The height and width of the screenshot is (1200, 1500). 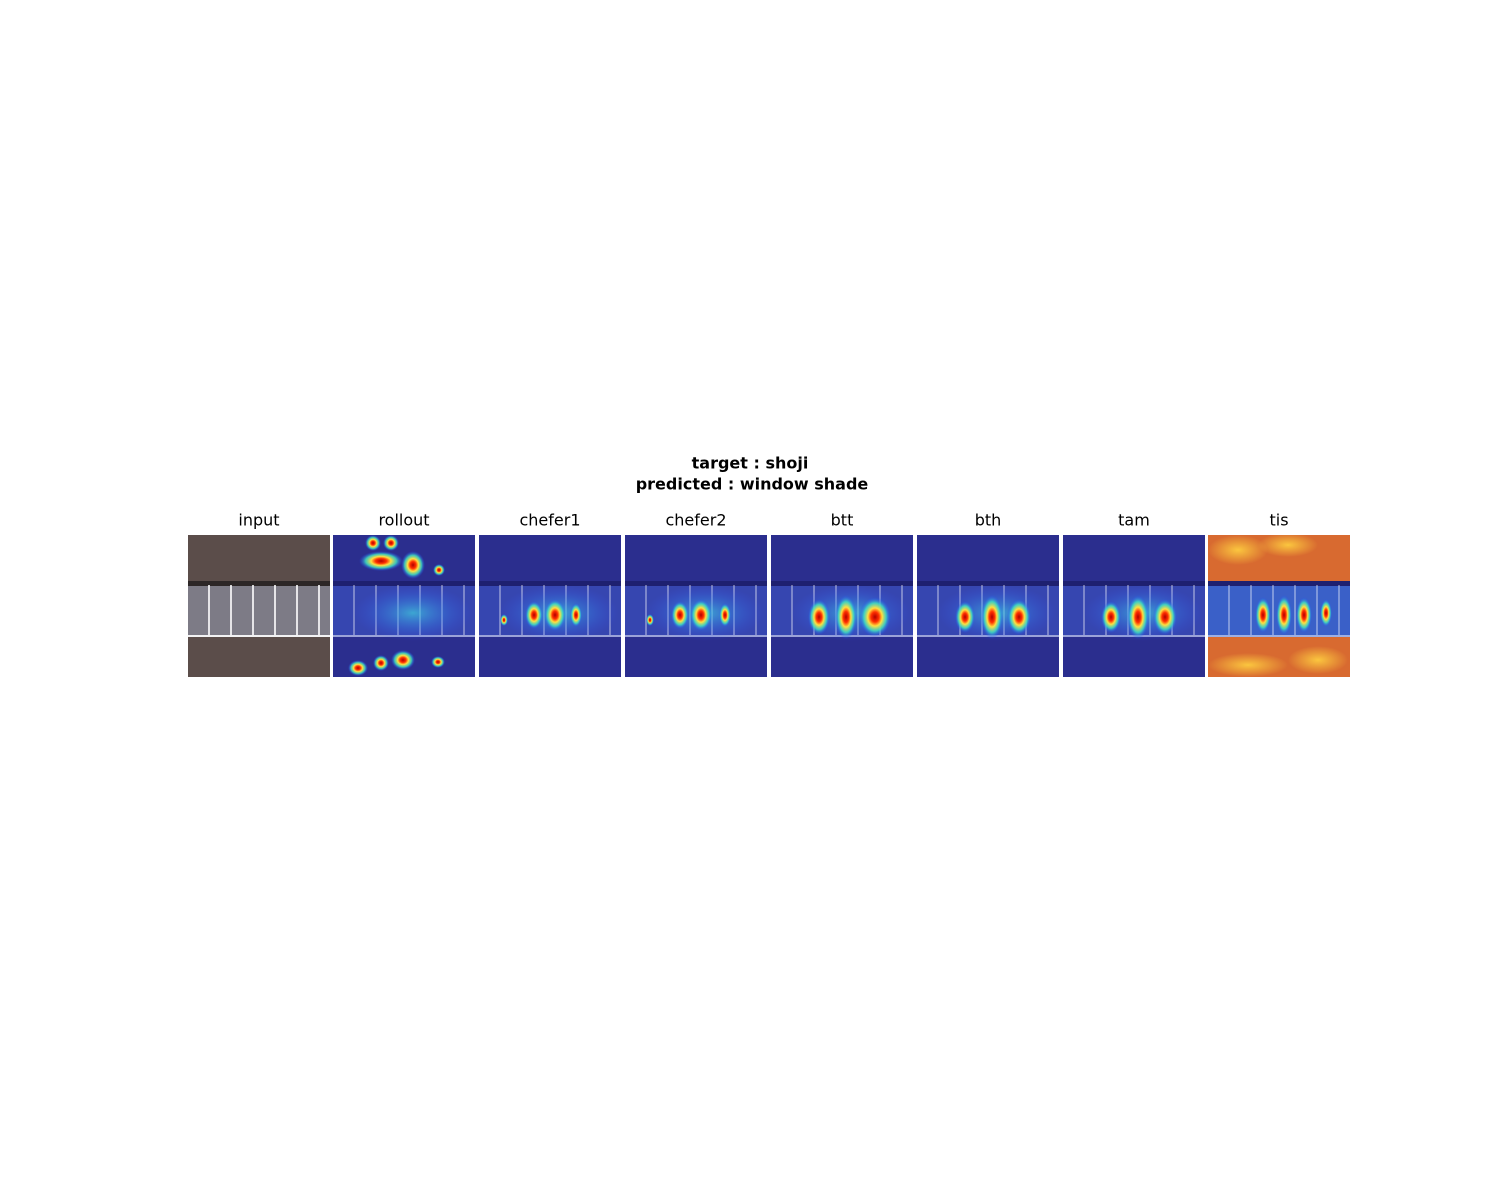 What do you see at coordinates (988, 520) in the screenshot?
I see `panel-label: bth` at bounding box center [988, 520].